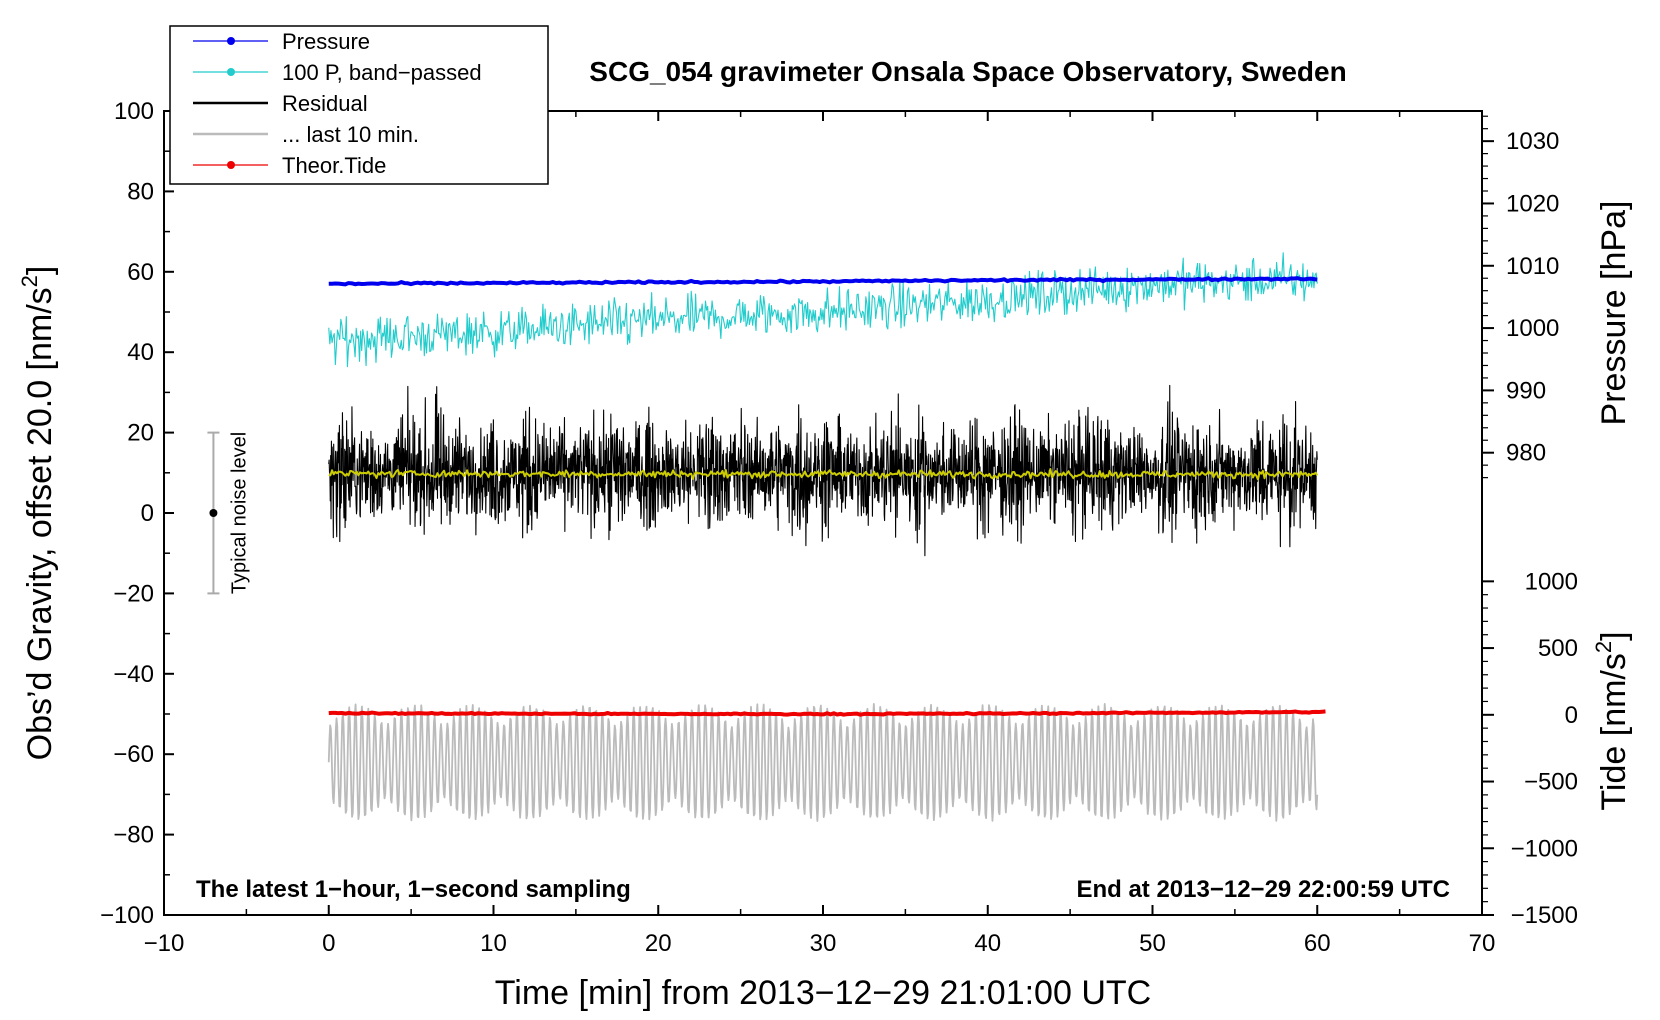 The height and width of the screenshot is (1020, 1660). Describe the element at coordinates (40, 270) in the screenshot. I see `y-axis-label-left-close: ]` at that location.